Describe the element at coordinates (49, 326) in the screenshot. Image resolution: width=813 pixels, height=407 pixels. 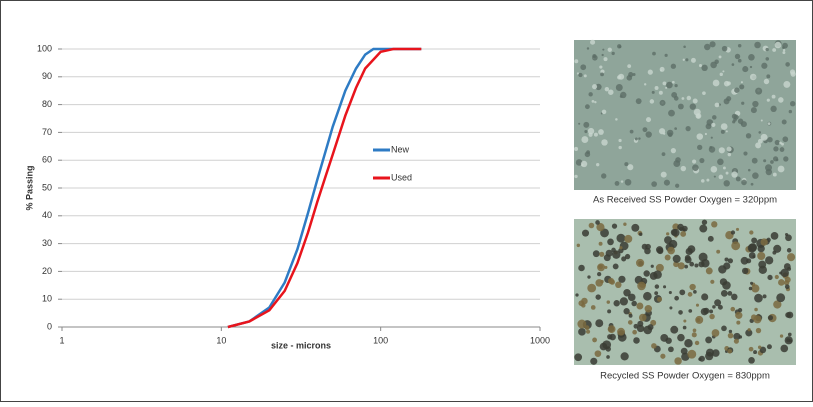
I see `y-tick-label: 0` at that location.